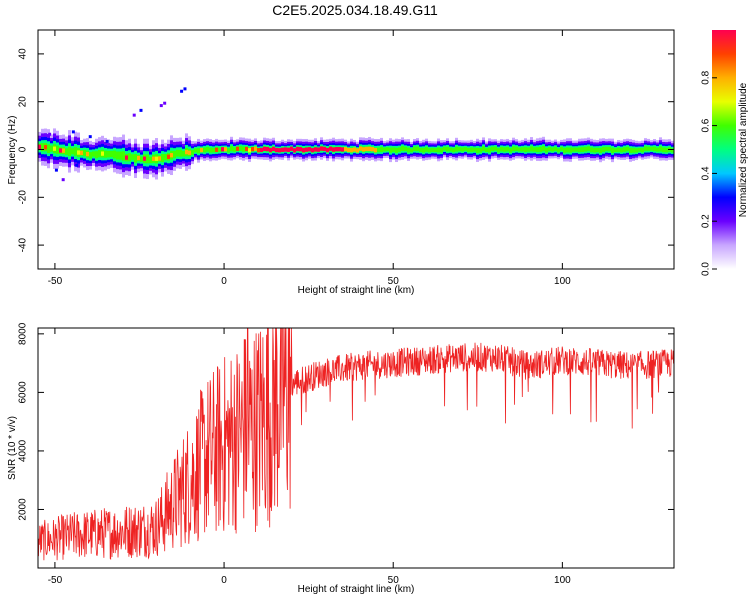 This screenshot has height=600, width=750. What do you see at coordinates (224, 580) in the screenshot?
I see `snr-x-tick-label: 0` at bounding box center [224, 580].